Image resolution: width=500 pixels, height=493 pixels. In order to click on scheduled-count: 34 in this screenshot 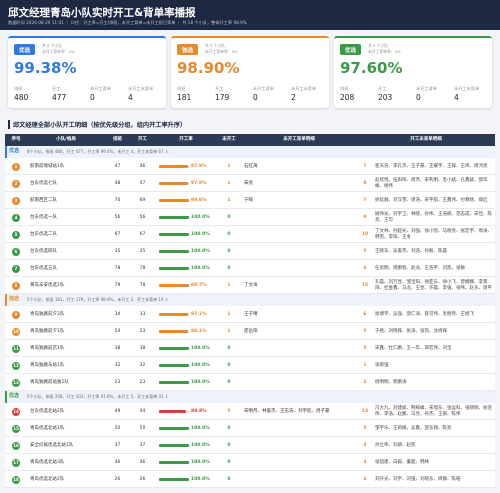, I will do `click(117, 314)`.